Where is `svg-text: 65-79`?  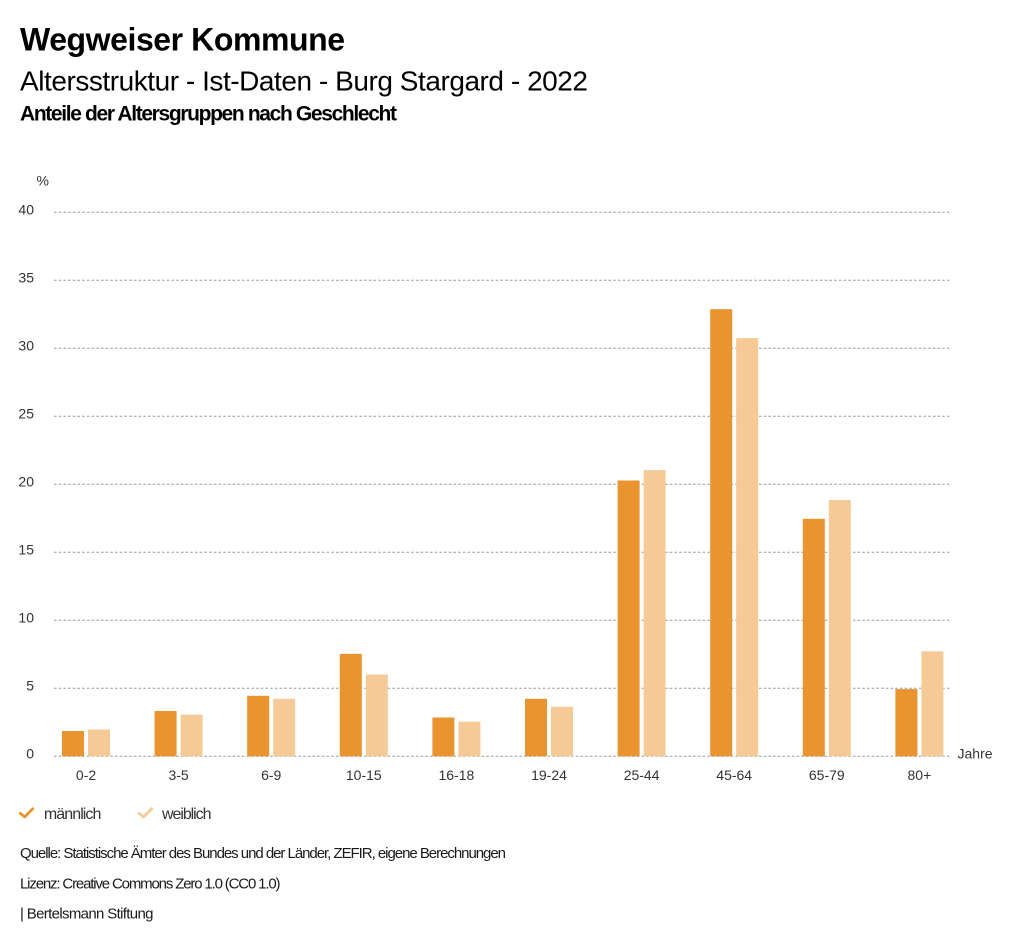 svg-text: 65-79 is located at coordinates (827, 775).